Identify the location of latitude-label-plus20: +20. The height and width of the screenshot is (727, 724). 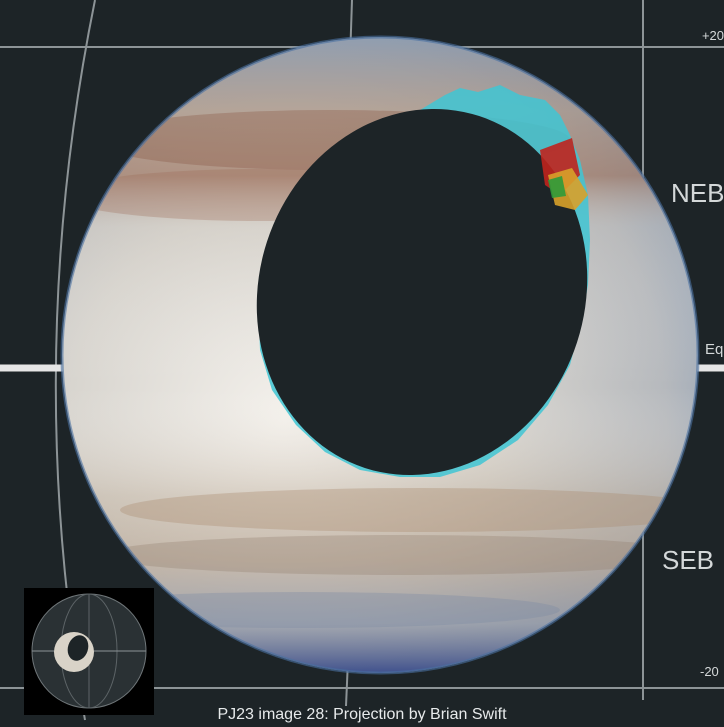
(712, 35).